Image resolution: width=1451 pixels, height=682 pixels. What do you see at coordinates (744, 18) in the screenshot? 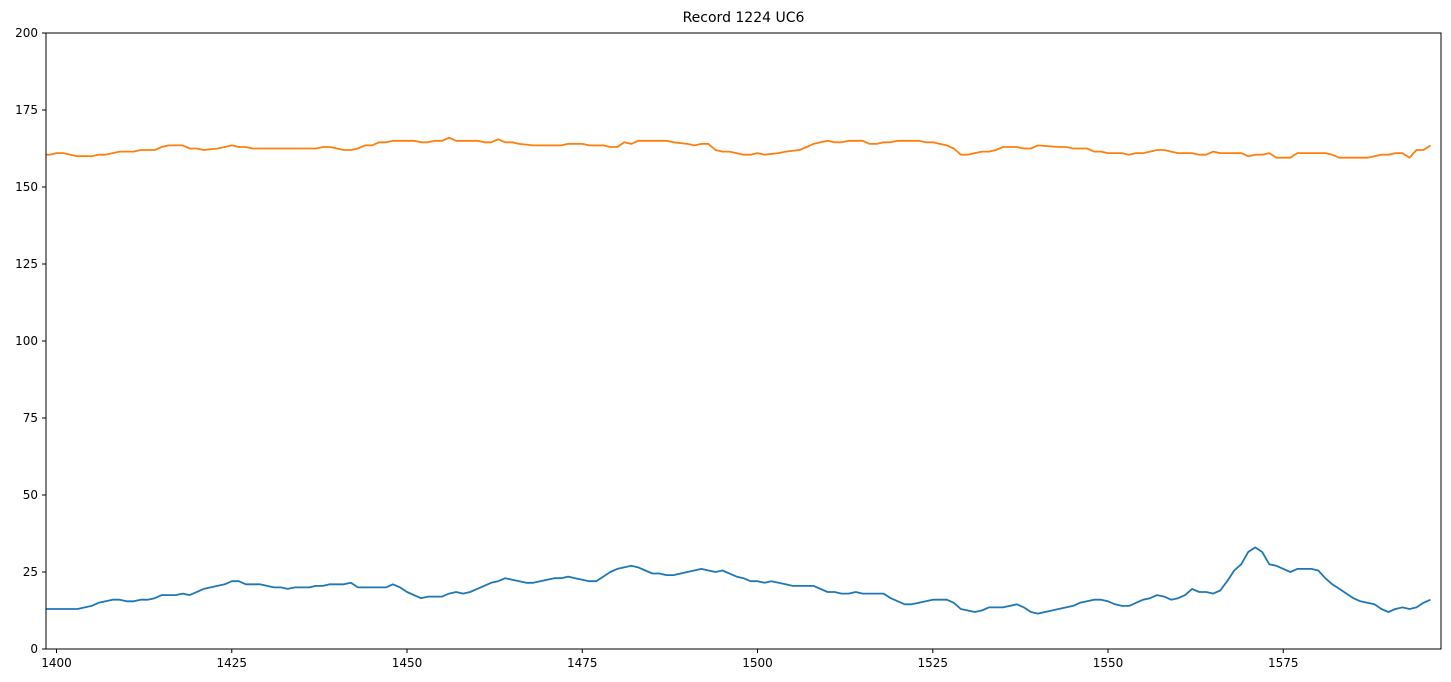
I see `chart-title: Record 1224 UC6` at bounding box center [744, 18].